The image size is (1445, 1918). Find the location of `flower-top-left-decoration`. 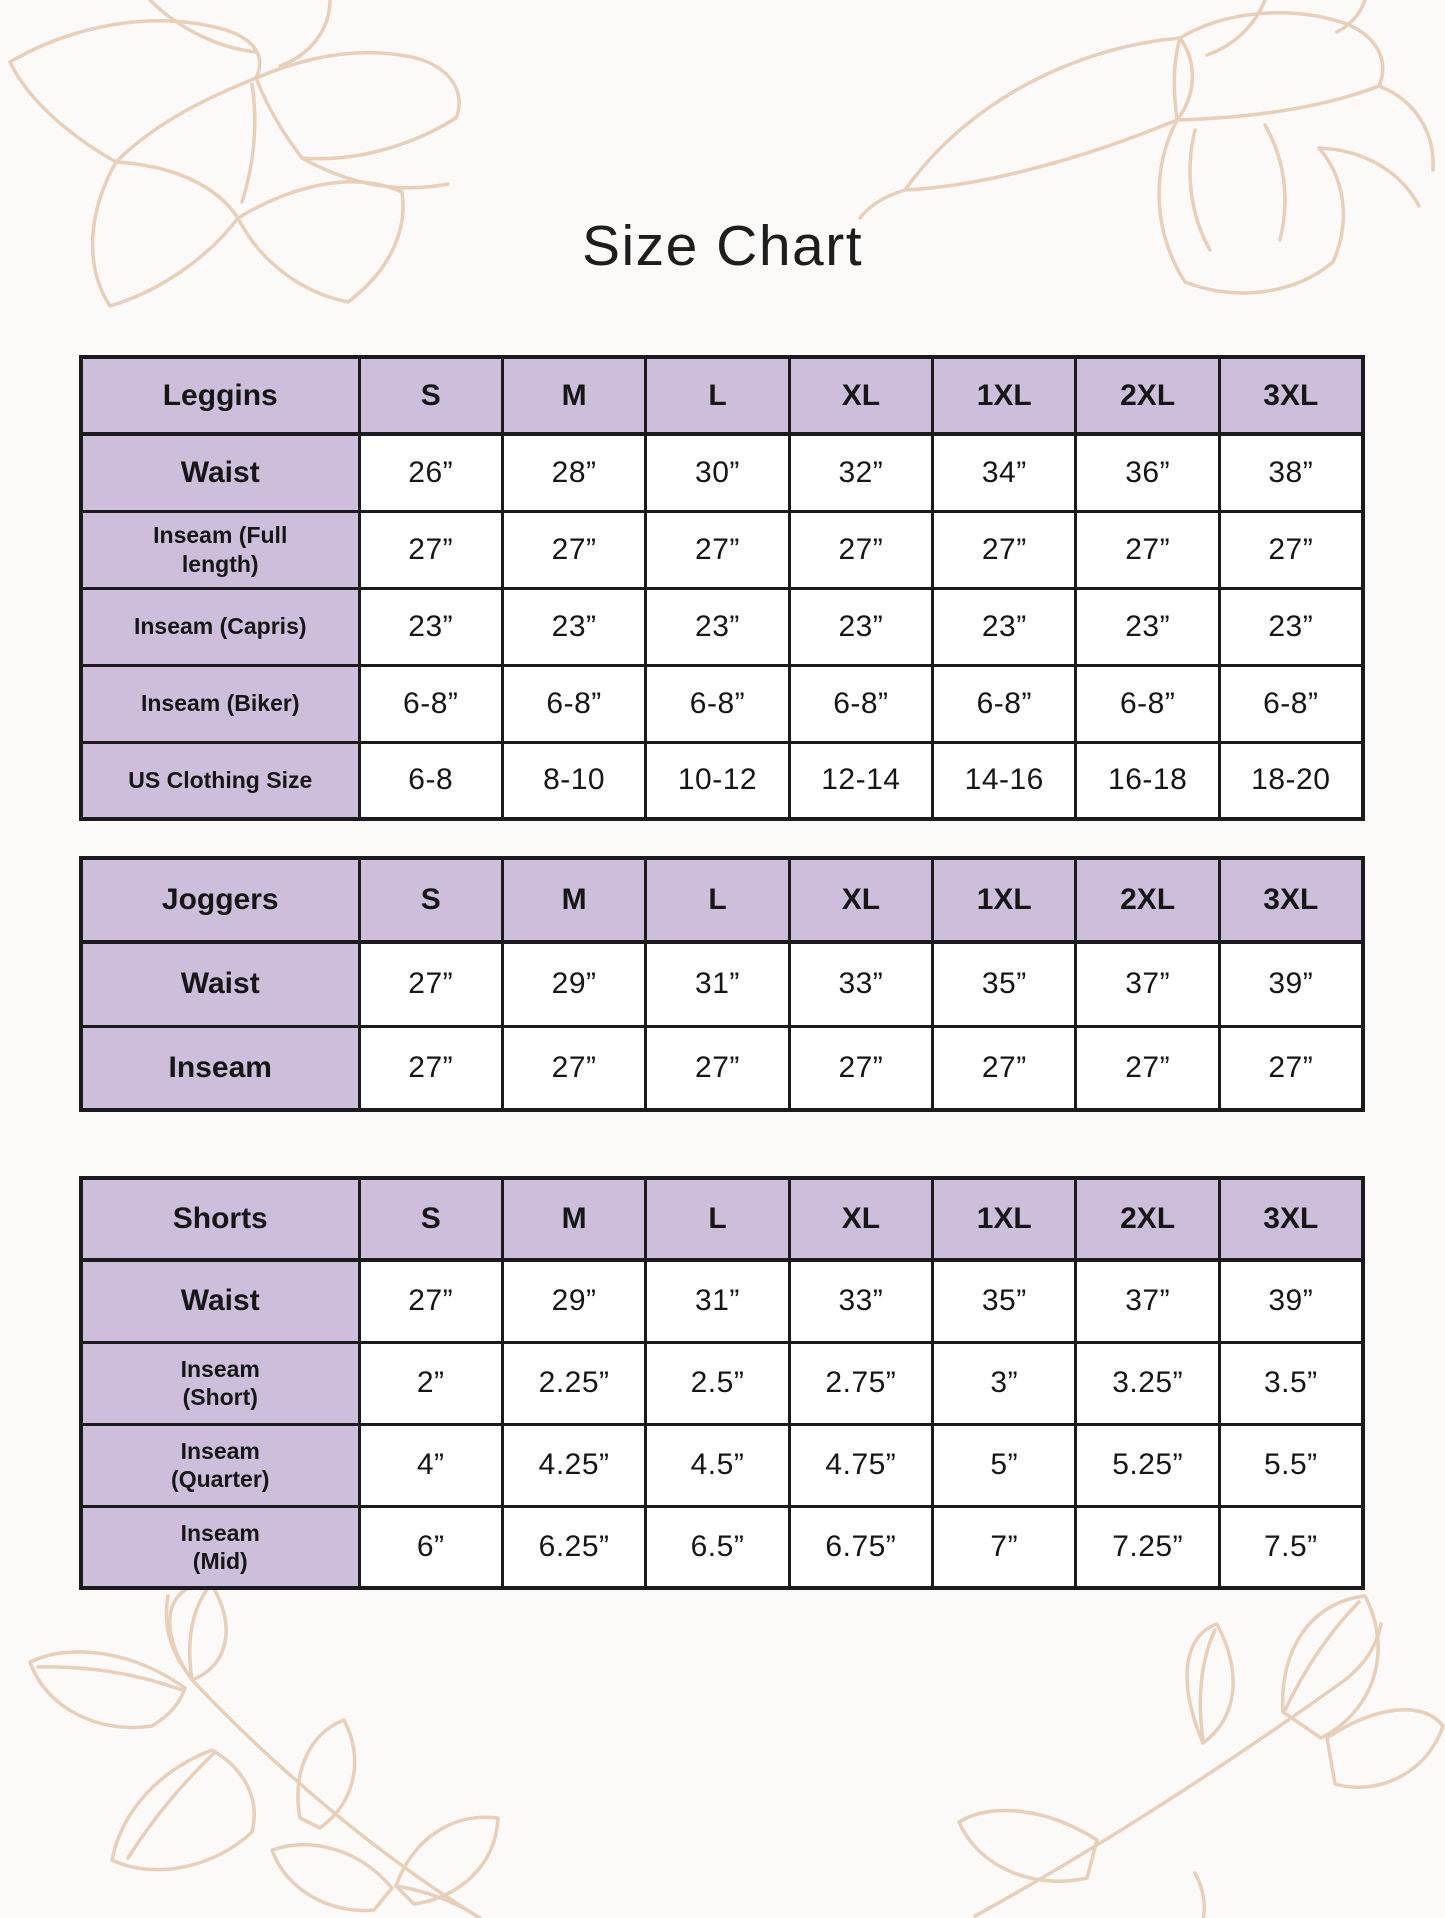

flower-top-left-decoration is located at coordinates (234, 154).